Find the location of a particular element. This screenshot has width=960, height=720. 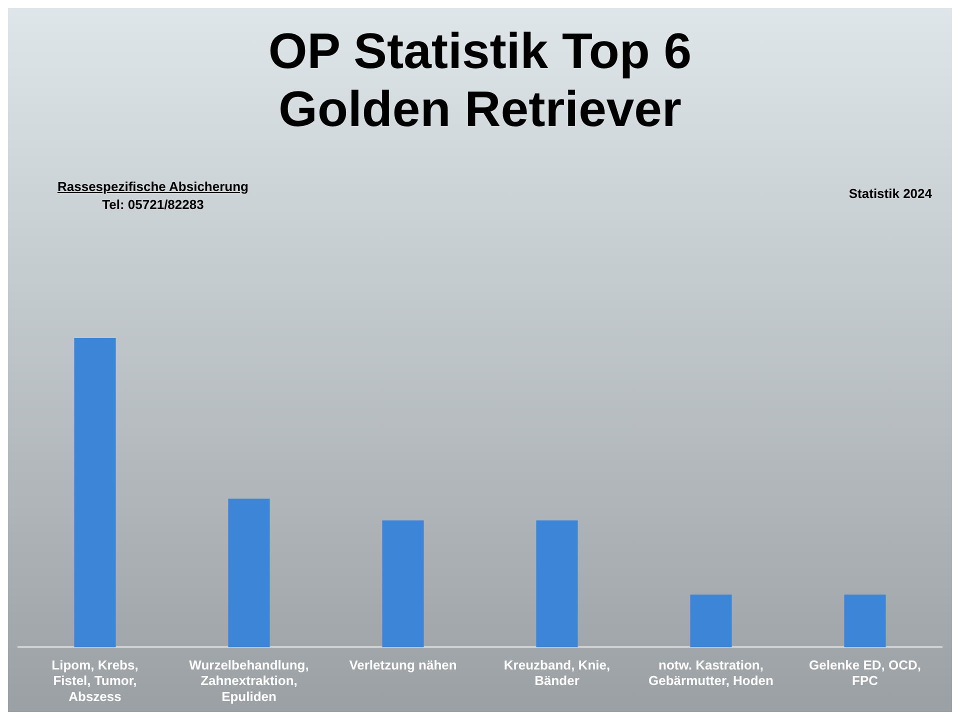

x-tick-label: notw. Kastration, Gebärmutter, Hoden is located at coordinates (711, 673).